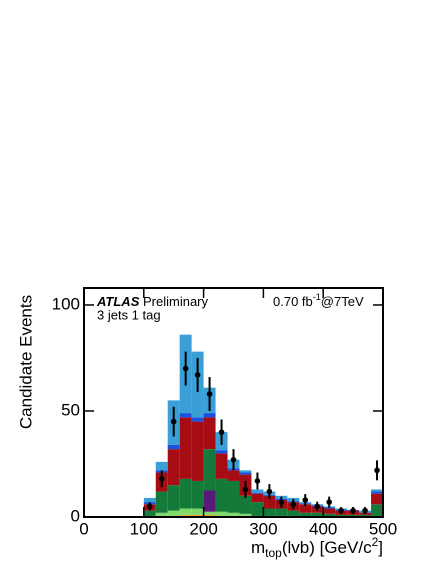 The height and width of the screenshot is (564, 436). I want to click on experiment-label: ATLAS Preliminary, so click(152, 301).